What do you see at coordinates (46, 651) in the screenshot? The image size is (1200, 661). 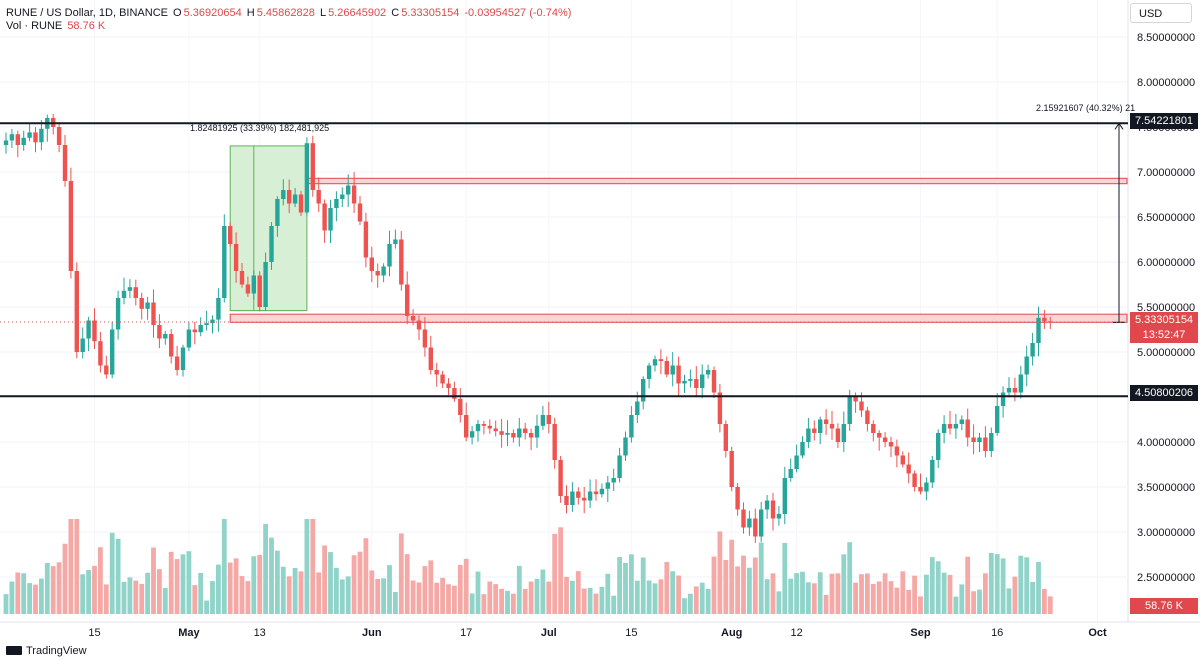 I see `tradingview-logo: TradingView` at bounding box center [46, 651].